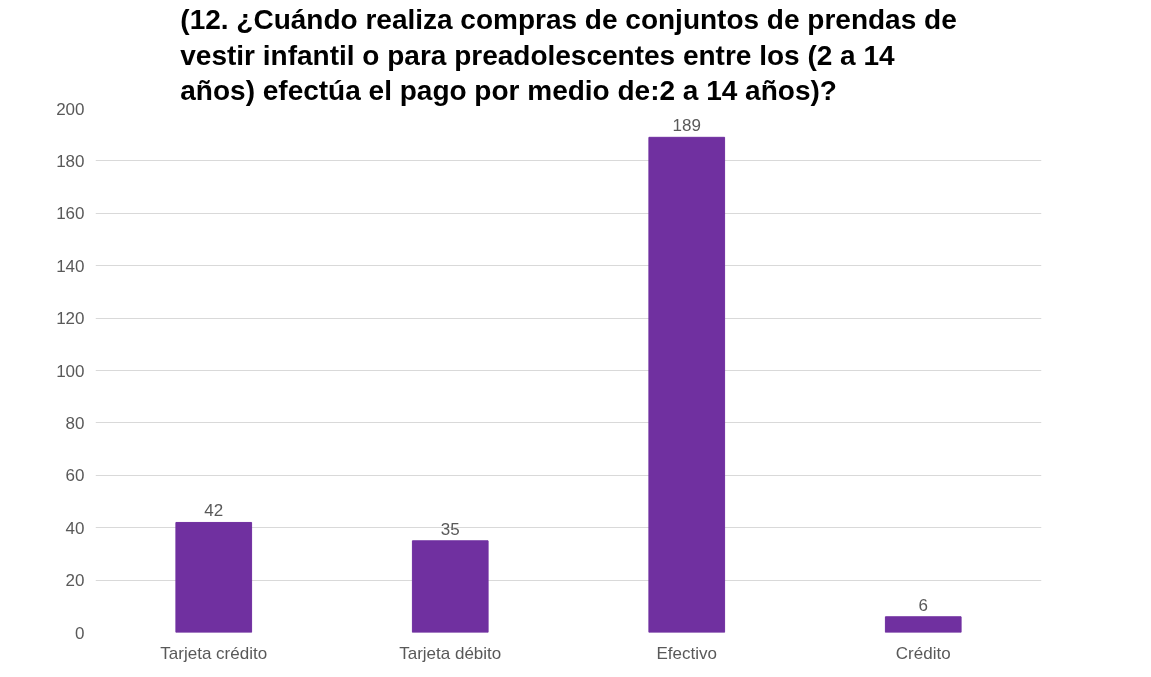  Describe the element at coordinates (75, 423) in the screenshot. I see `y-tick-label: 80` at that location.